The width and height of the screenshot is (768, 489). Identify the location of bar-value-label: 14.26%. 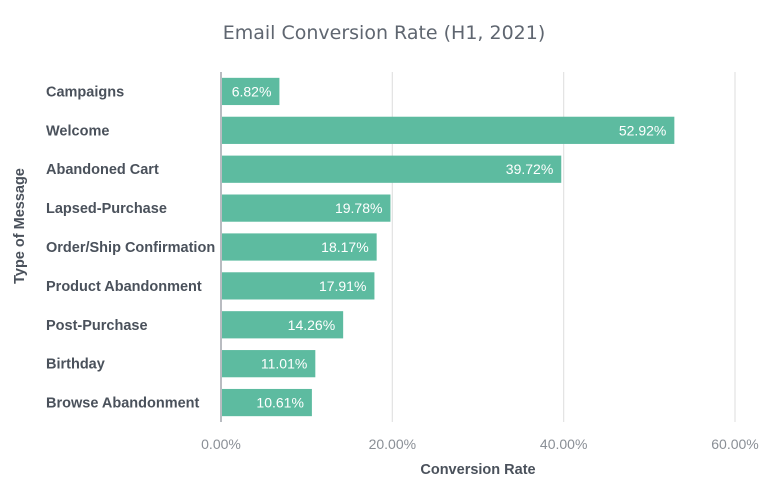
(311, 325).